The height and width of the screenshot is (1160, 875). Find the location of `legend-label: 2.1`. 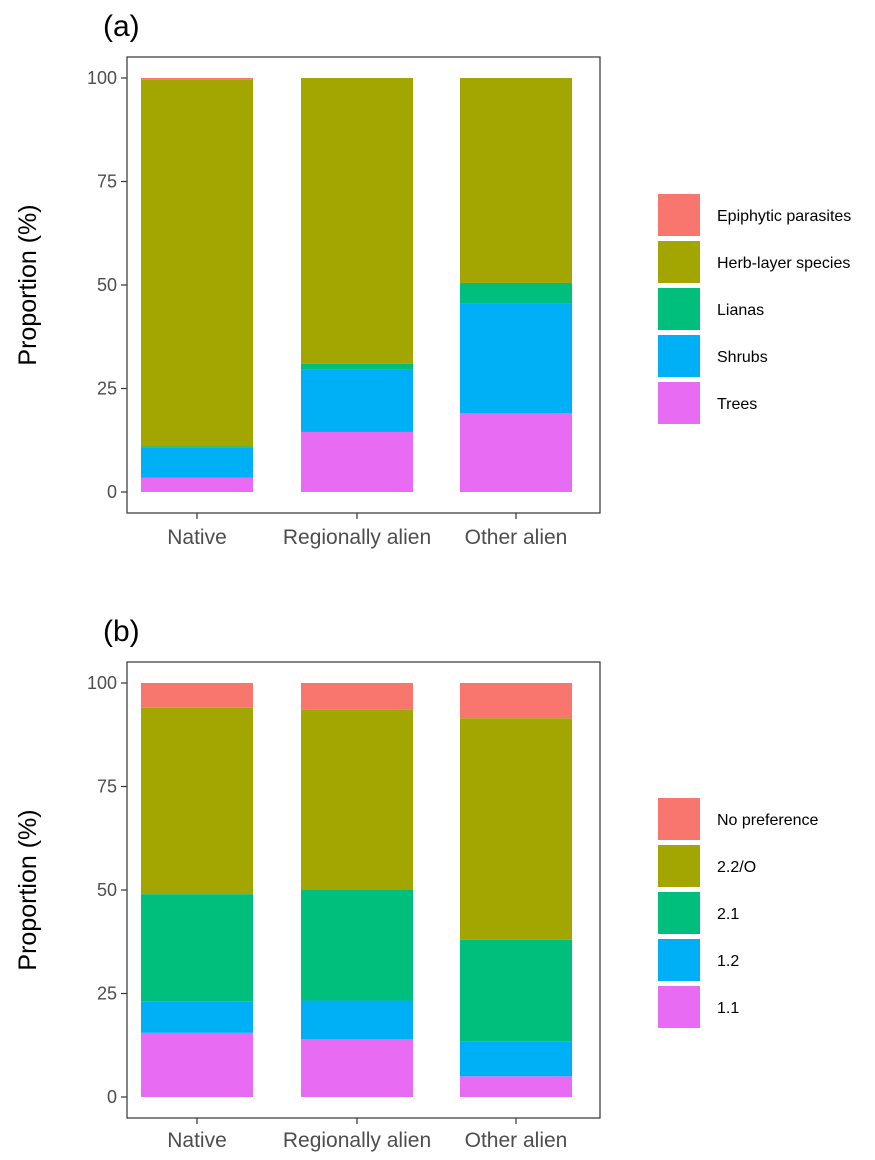

legend-label: 2.1 is located at coordinates (728, 914).